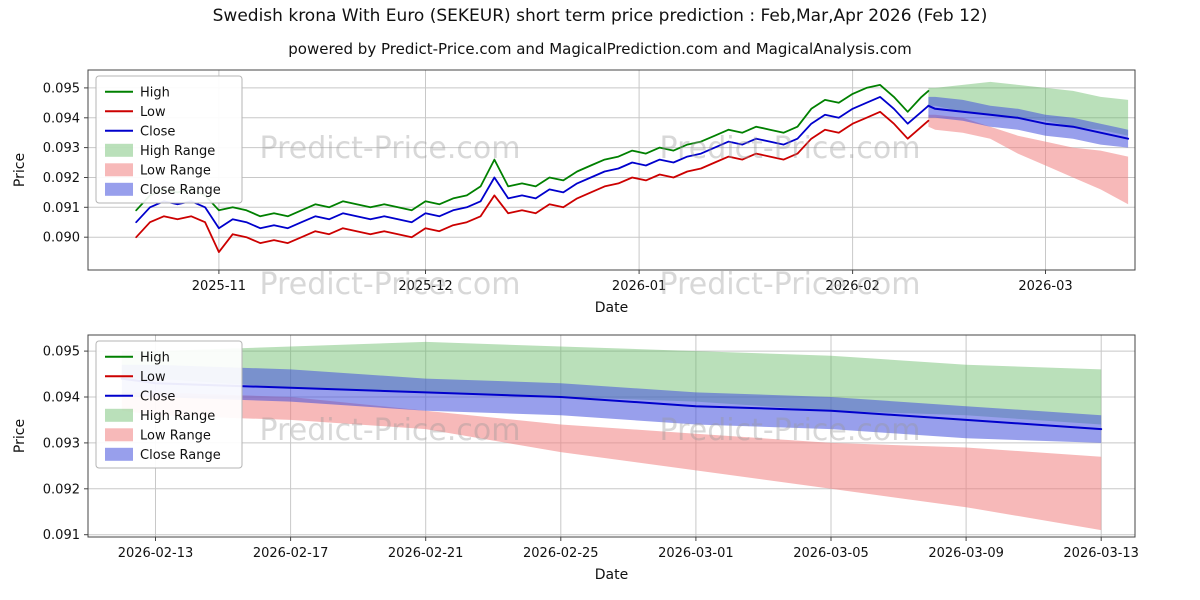 The image size is (1200, 600). I want to click on svg-text: 2026-02-25, so click(561, 553).